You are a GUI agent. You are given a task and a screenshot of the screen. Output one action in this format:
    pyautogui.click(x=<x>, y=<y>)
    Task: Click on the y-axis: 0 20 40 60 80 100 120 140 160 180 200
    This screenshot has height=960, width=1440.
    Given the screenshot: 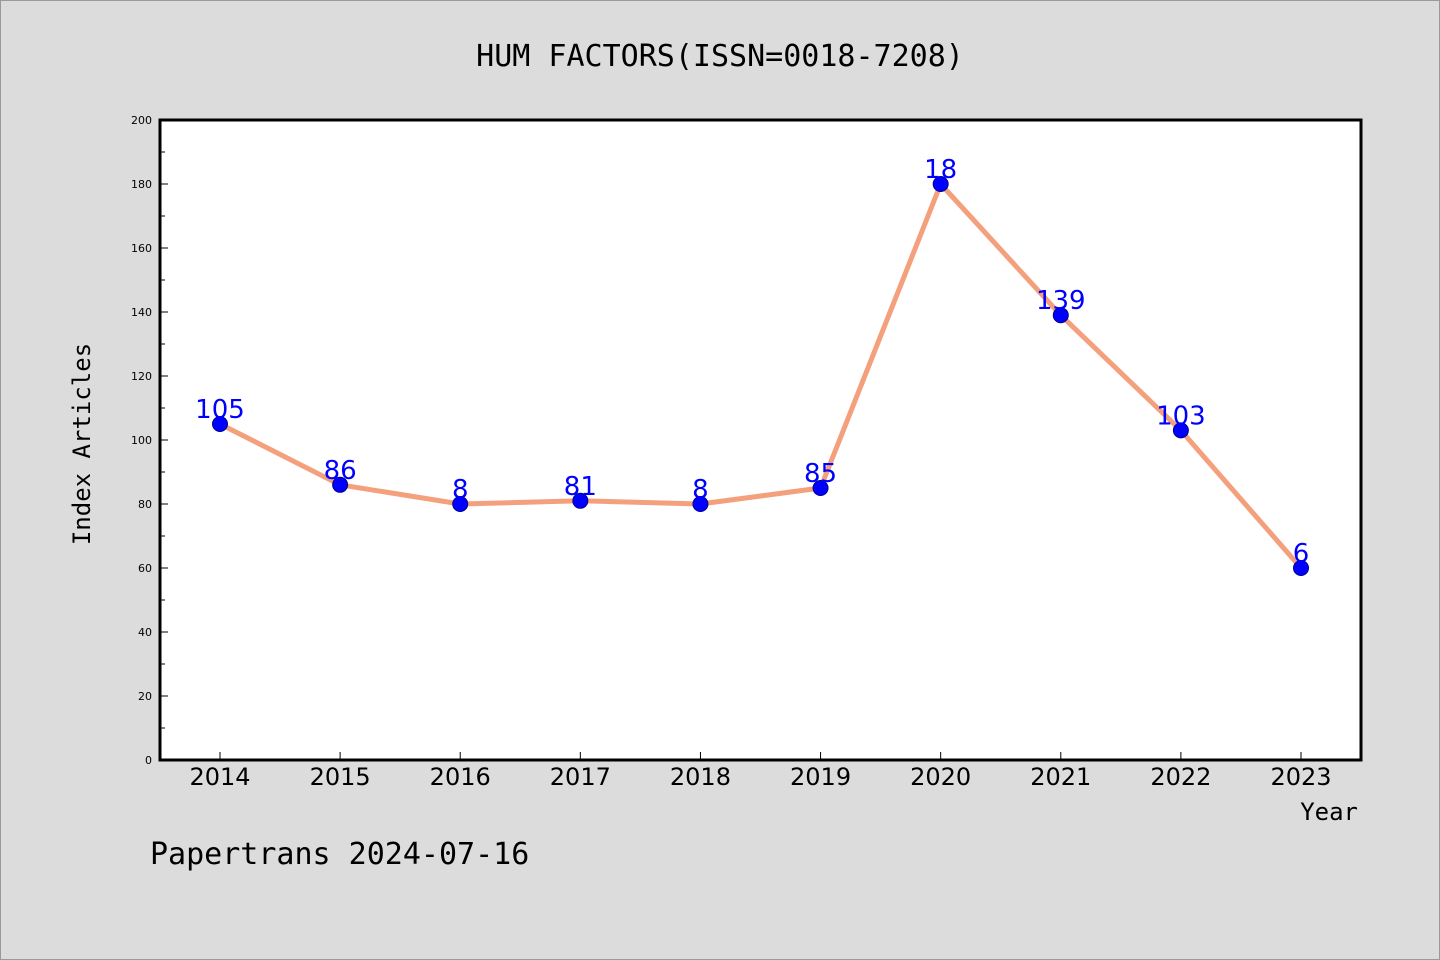 What is the action you would take?
    pyautogui.click(x=149, y=440)
    